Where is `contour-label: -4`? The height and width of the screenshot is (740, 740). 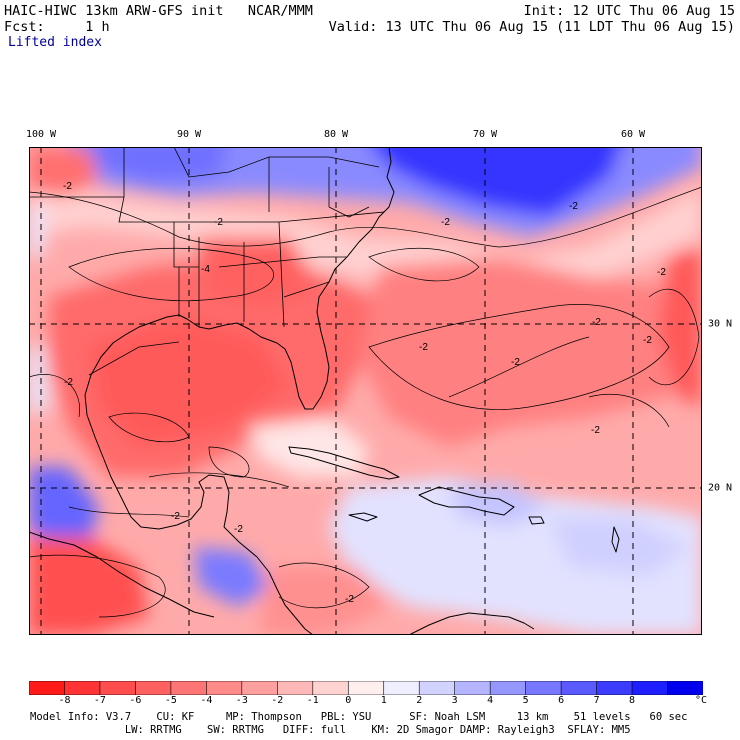 contour-label: -4 is located at coordinates (205, 269).